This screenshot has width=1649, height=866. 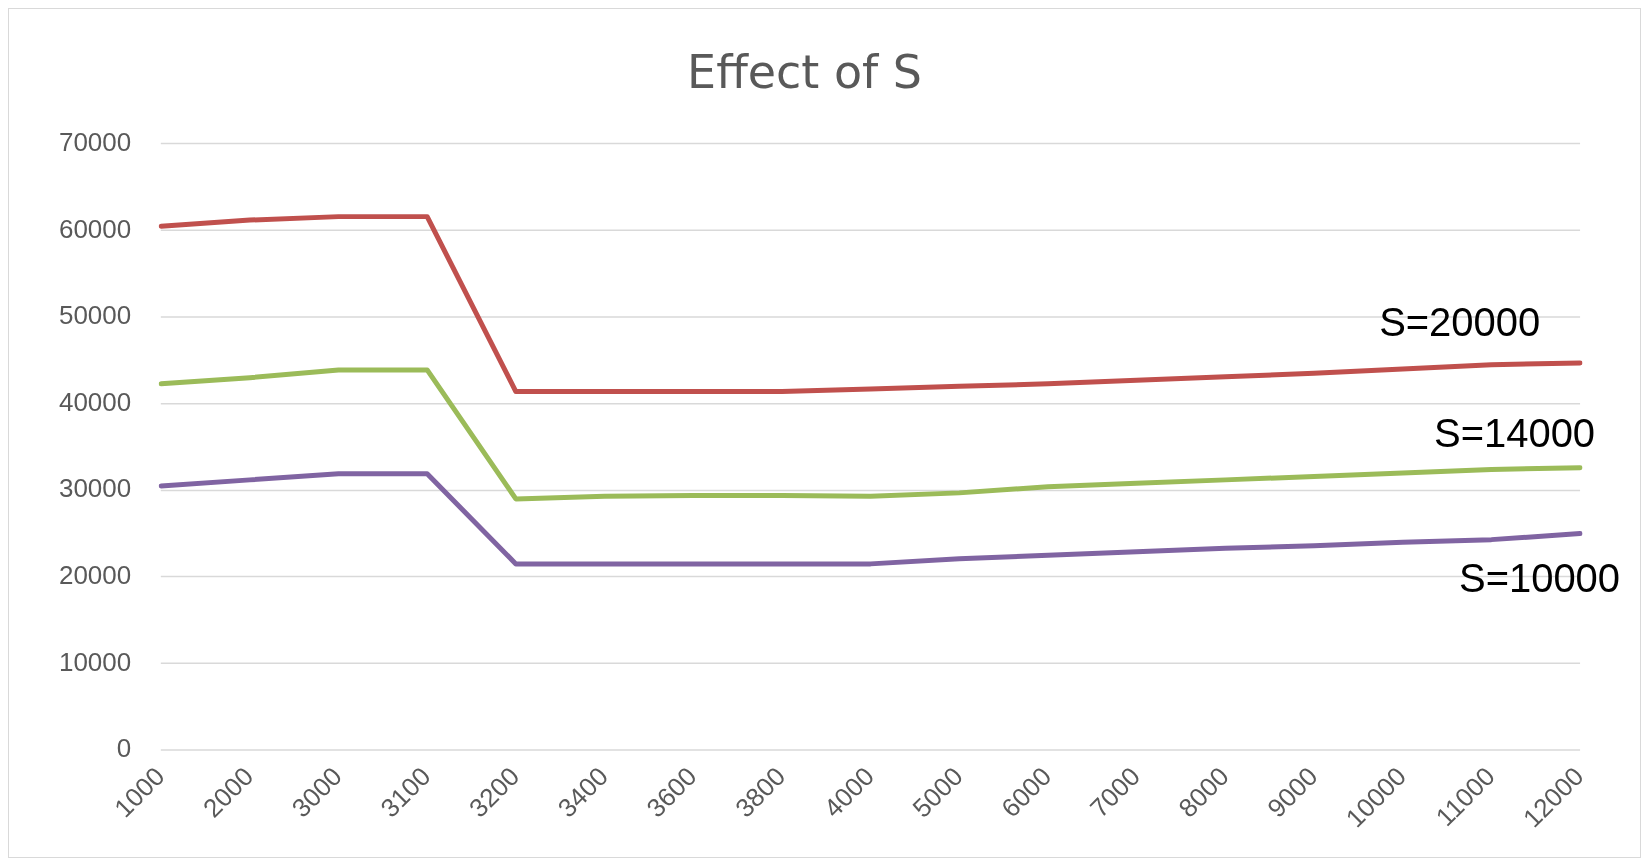 What do you see at coordinates (95, 661) in the screenshot?
I see `y-tick-label: 10000` at bounding box center [95, 661].